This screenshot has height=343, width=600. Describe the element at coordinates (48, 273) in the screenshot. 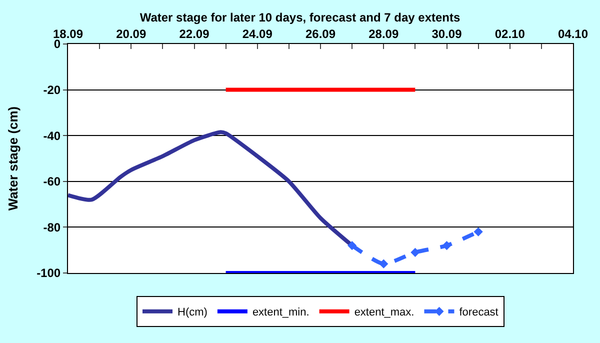

I see `y-tick-label: -100` at that location.